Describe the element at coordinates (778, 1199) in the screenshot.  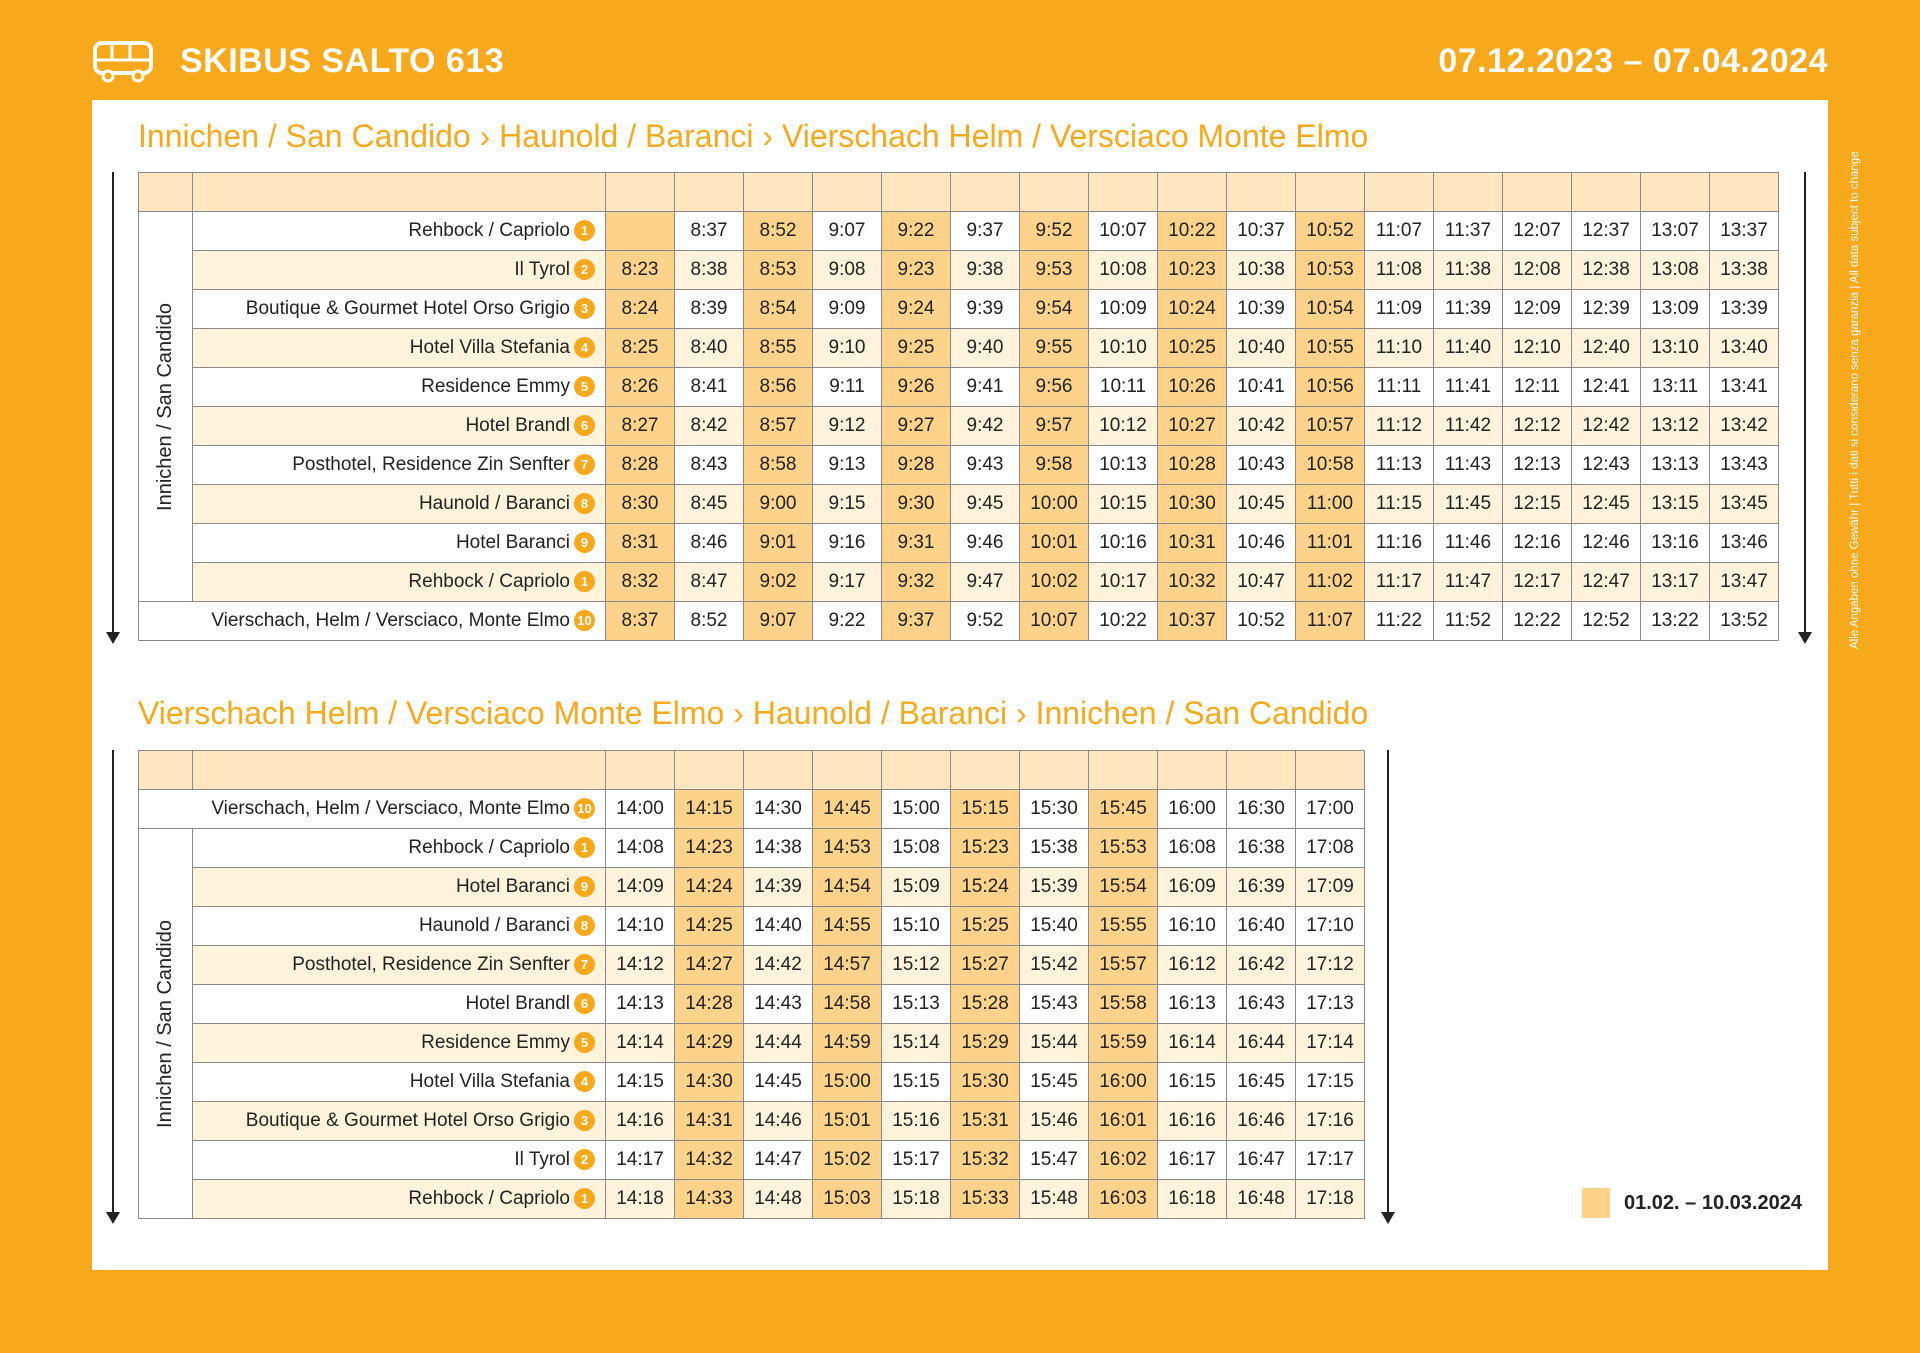
I see `time-cell: 14:48` at that location.